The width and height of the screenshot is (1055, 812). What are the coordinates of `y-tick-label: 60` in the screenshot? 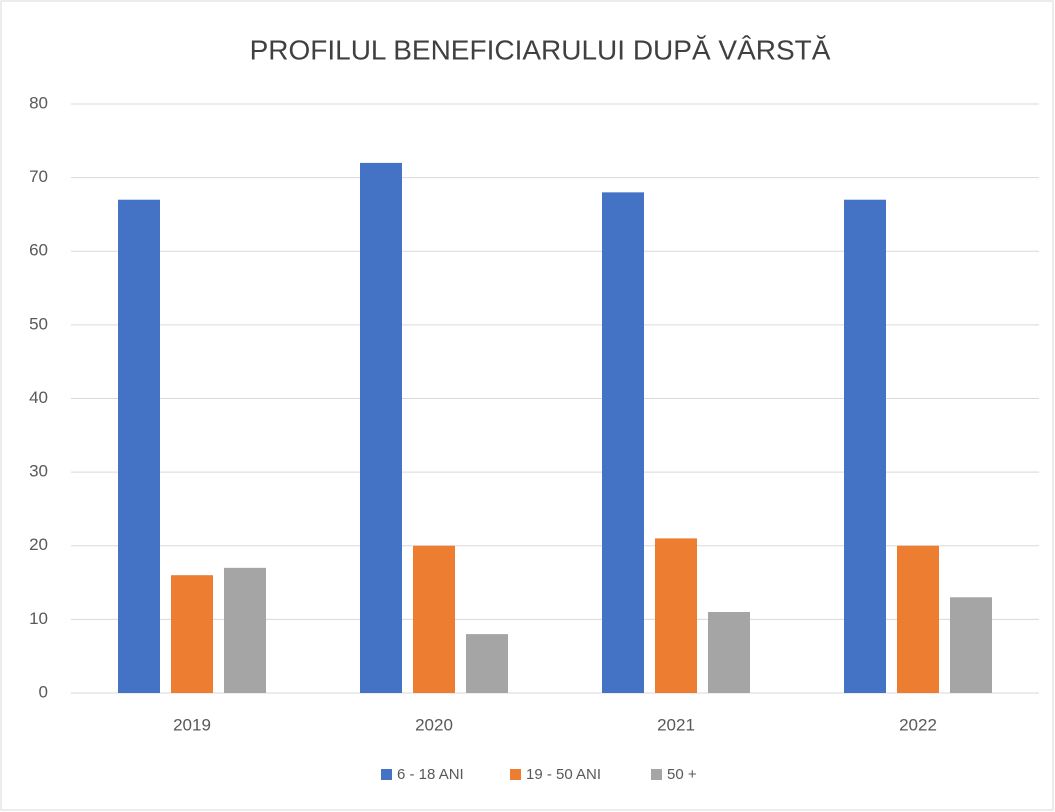 It's located at (38, 250).